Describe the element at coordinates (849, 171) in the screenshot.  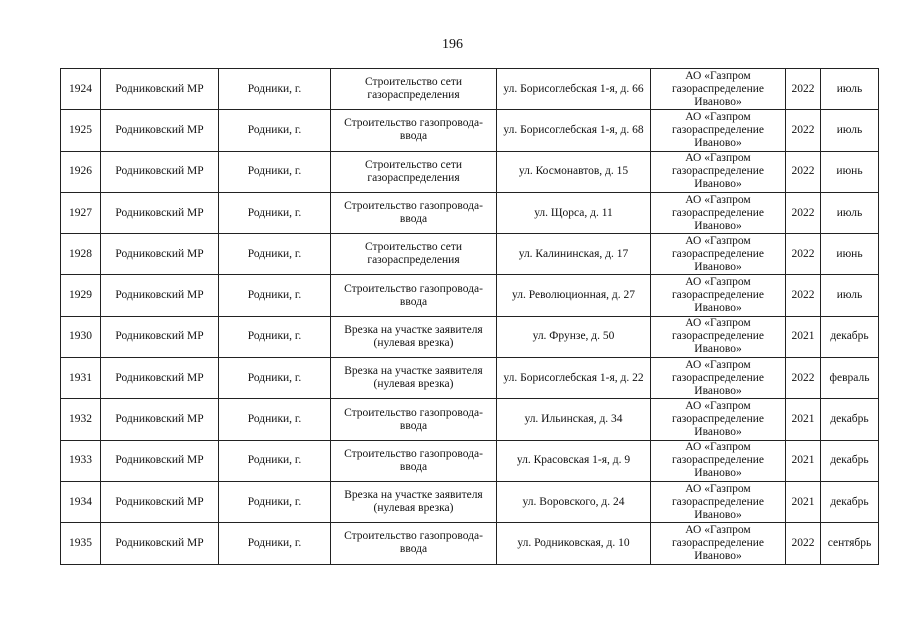
I see `cell-month: июнь` at that location.